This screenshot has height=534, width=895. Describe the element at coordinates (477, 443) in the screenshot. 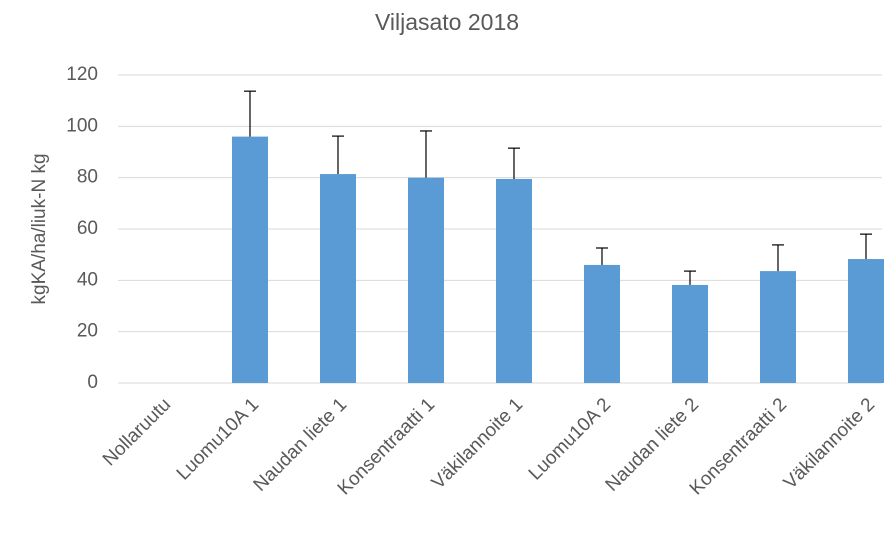

I see `x-tick-label: Väkilannoite 1` at that location.